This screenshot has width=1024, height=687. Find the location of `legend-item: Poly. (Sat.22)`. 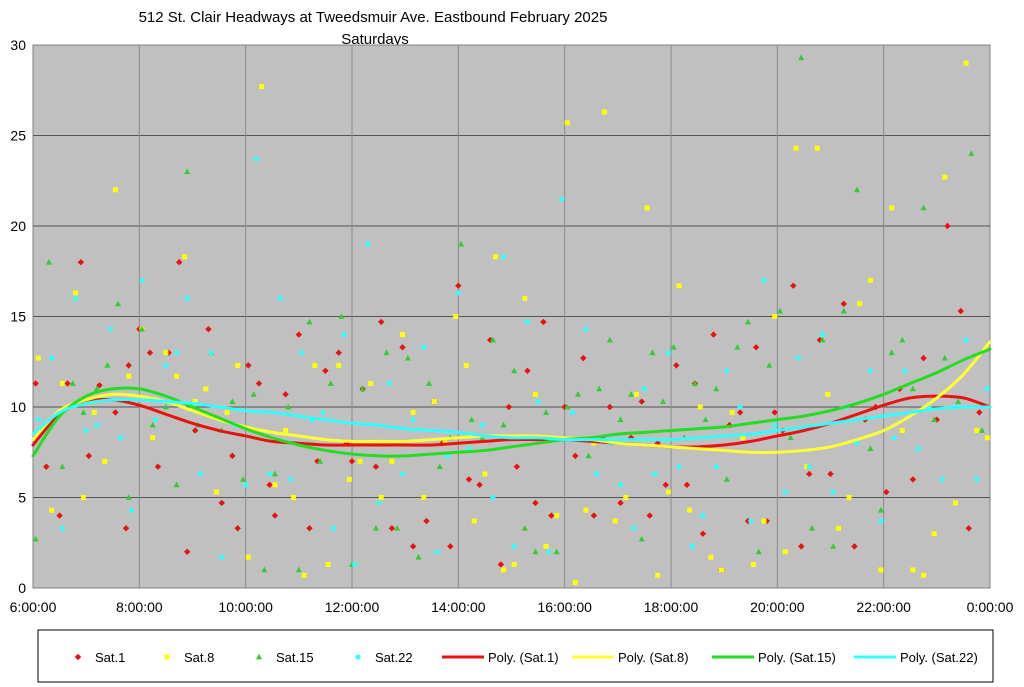

legend-item: Poly. (Sat.22) is located at coordinates (916, 657).